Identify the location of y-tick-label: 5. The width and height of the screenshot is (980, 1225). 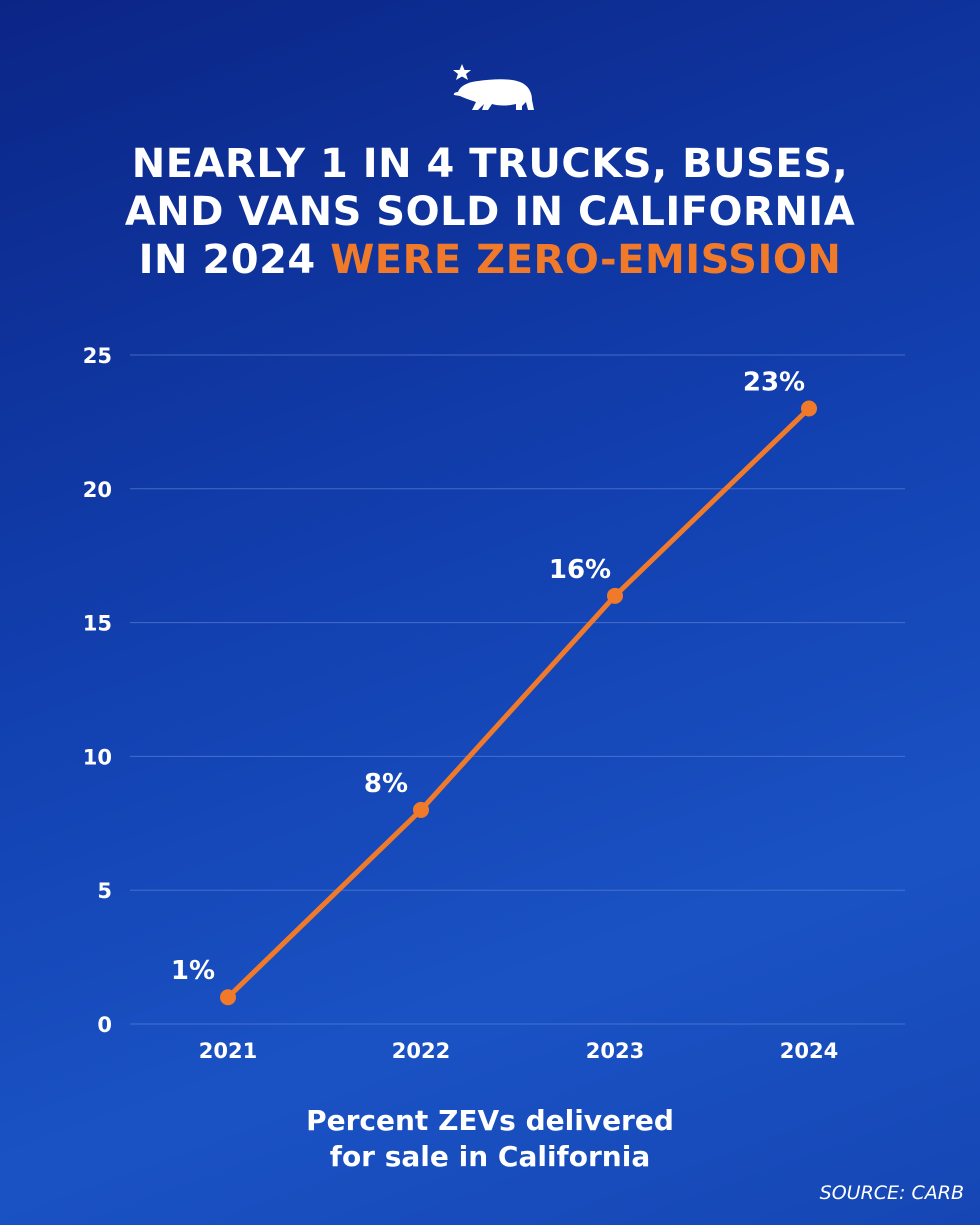
(104, 891).